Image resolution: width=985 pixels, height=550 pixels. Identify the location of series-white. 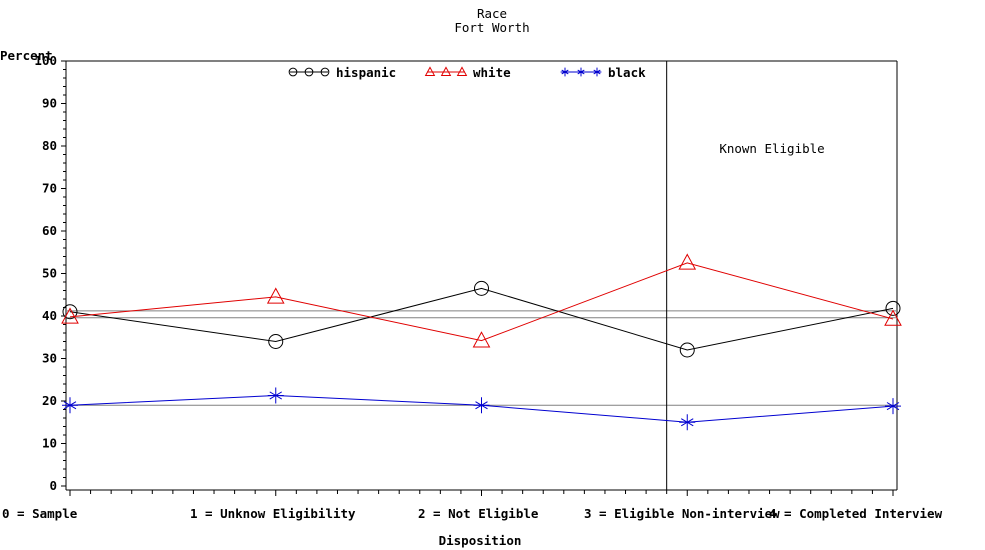
(481, 300).